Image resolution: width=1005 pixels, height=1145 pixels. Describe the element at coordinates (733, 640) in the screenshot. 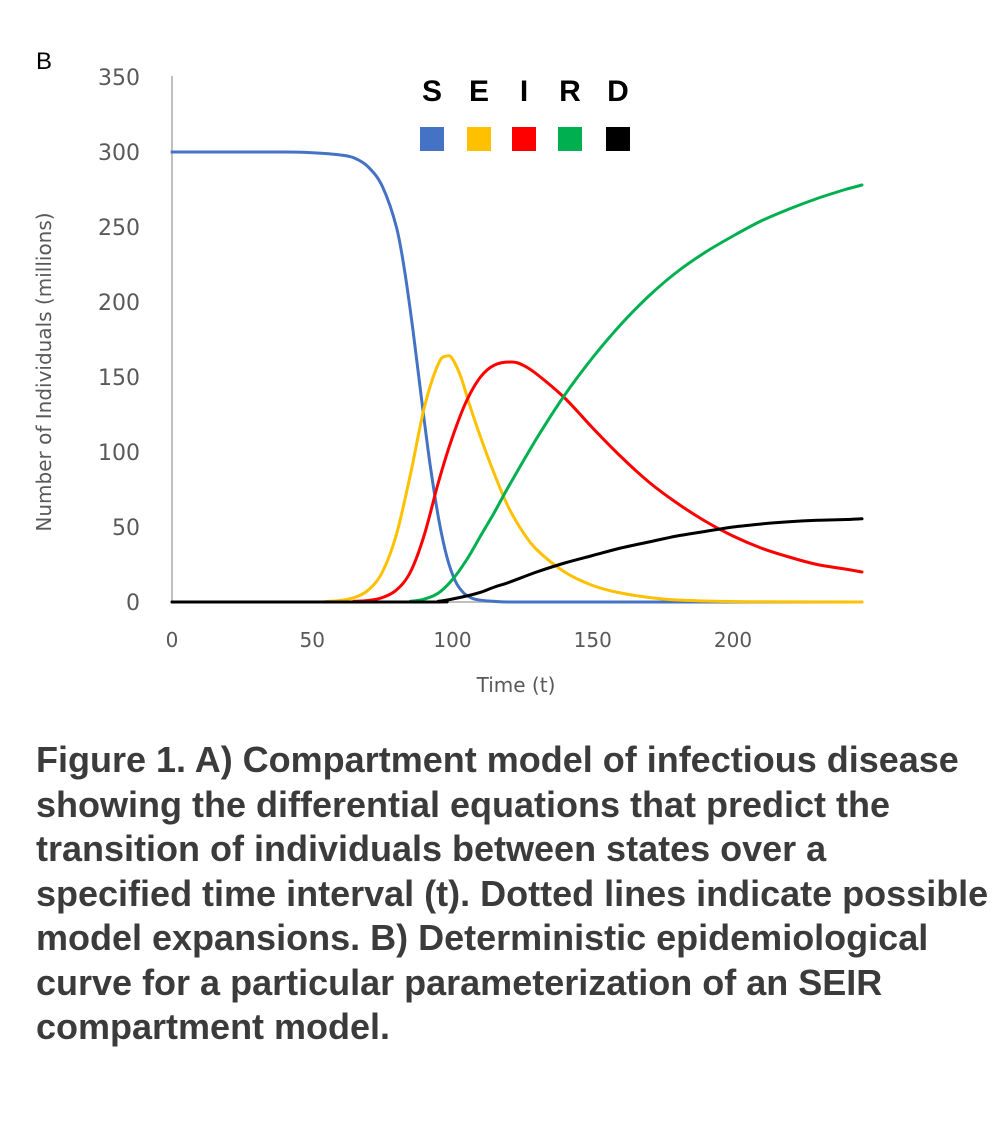

I see `x-tick-label: 200` at that location.